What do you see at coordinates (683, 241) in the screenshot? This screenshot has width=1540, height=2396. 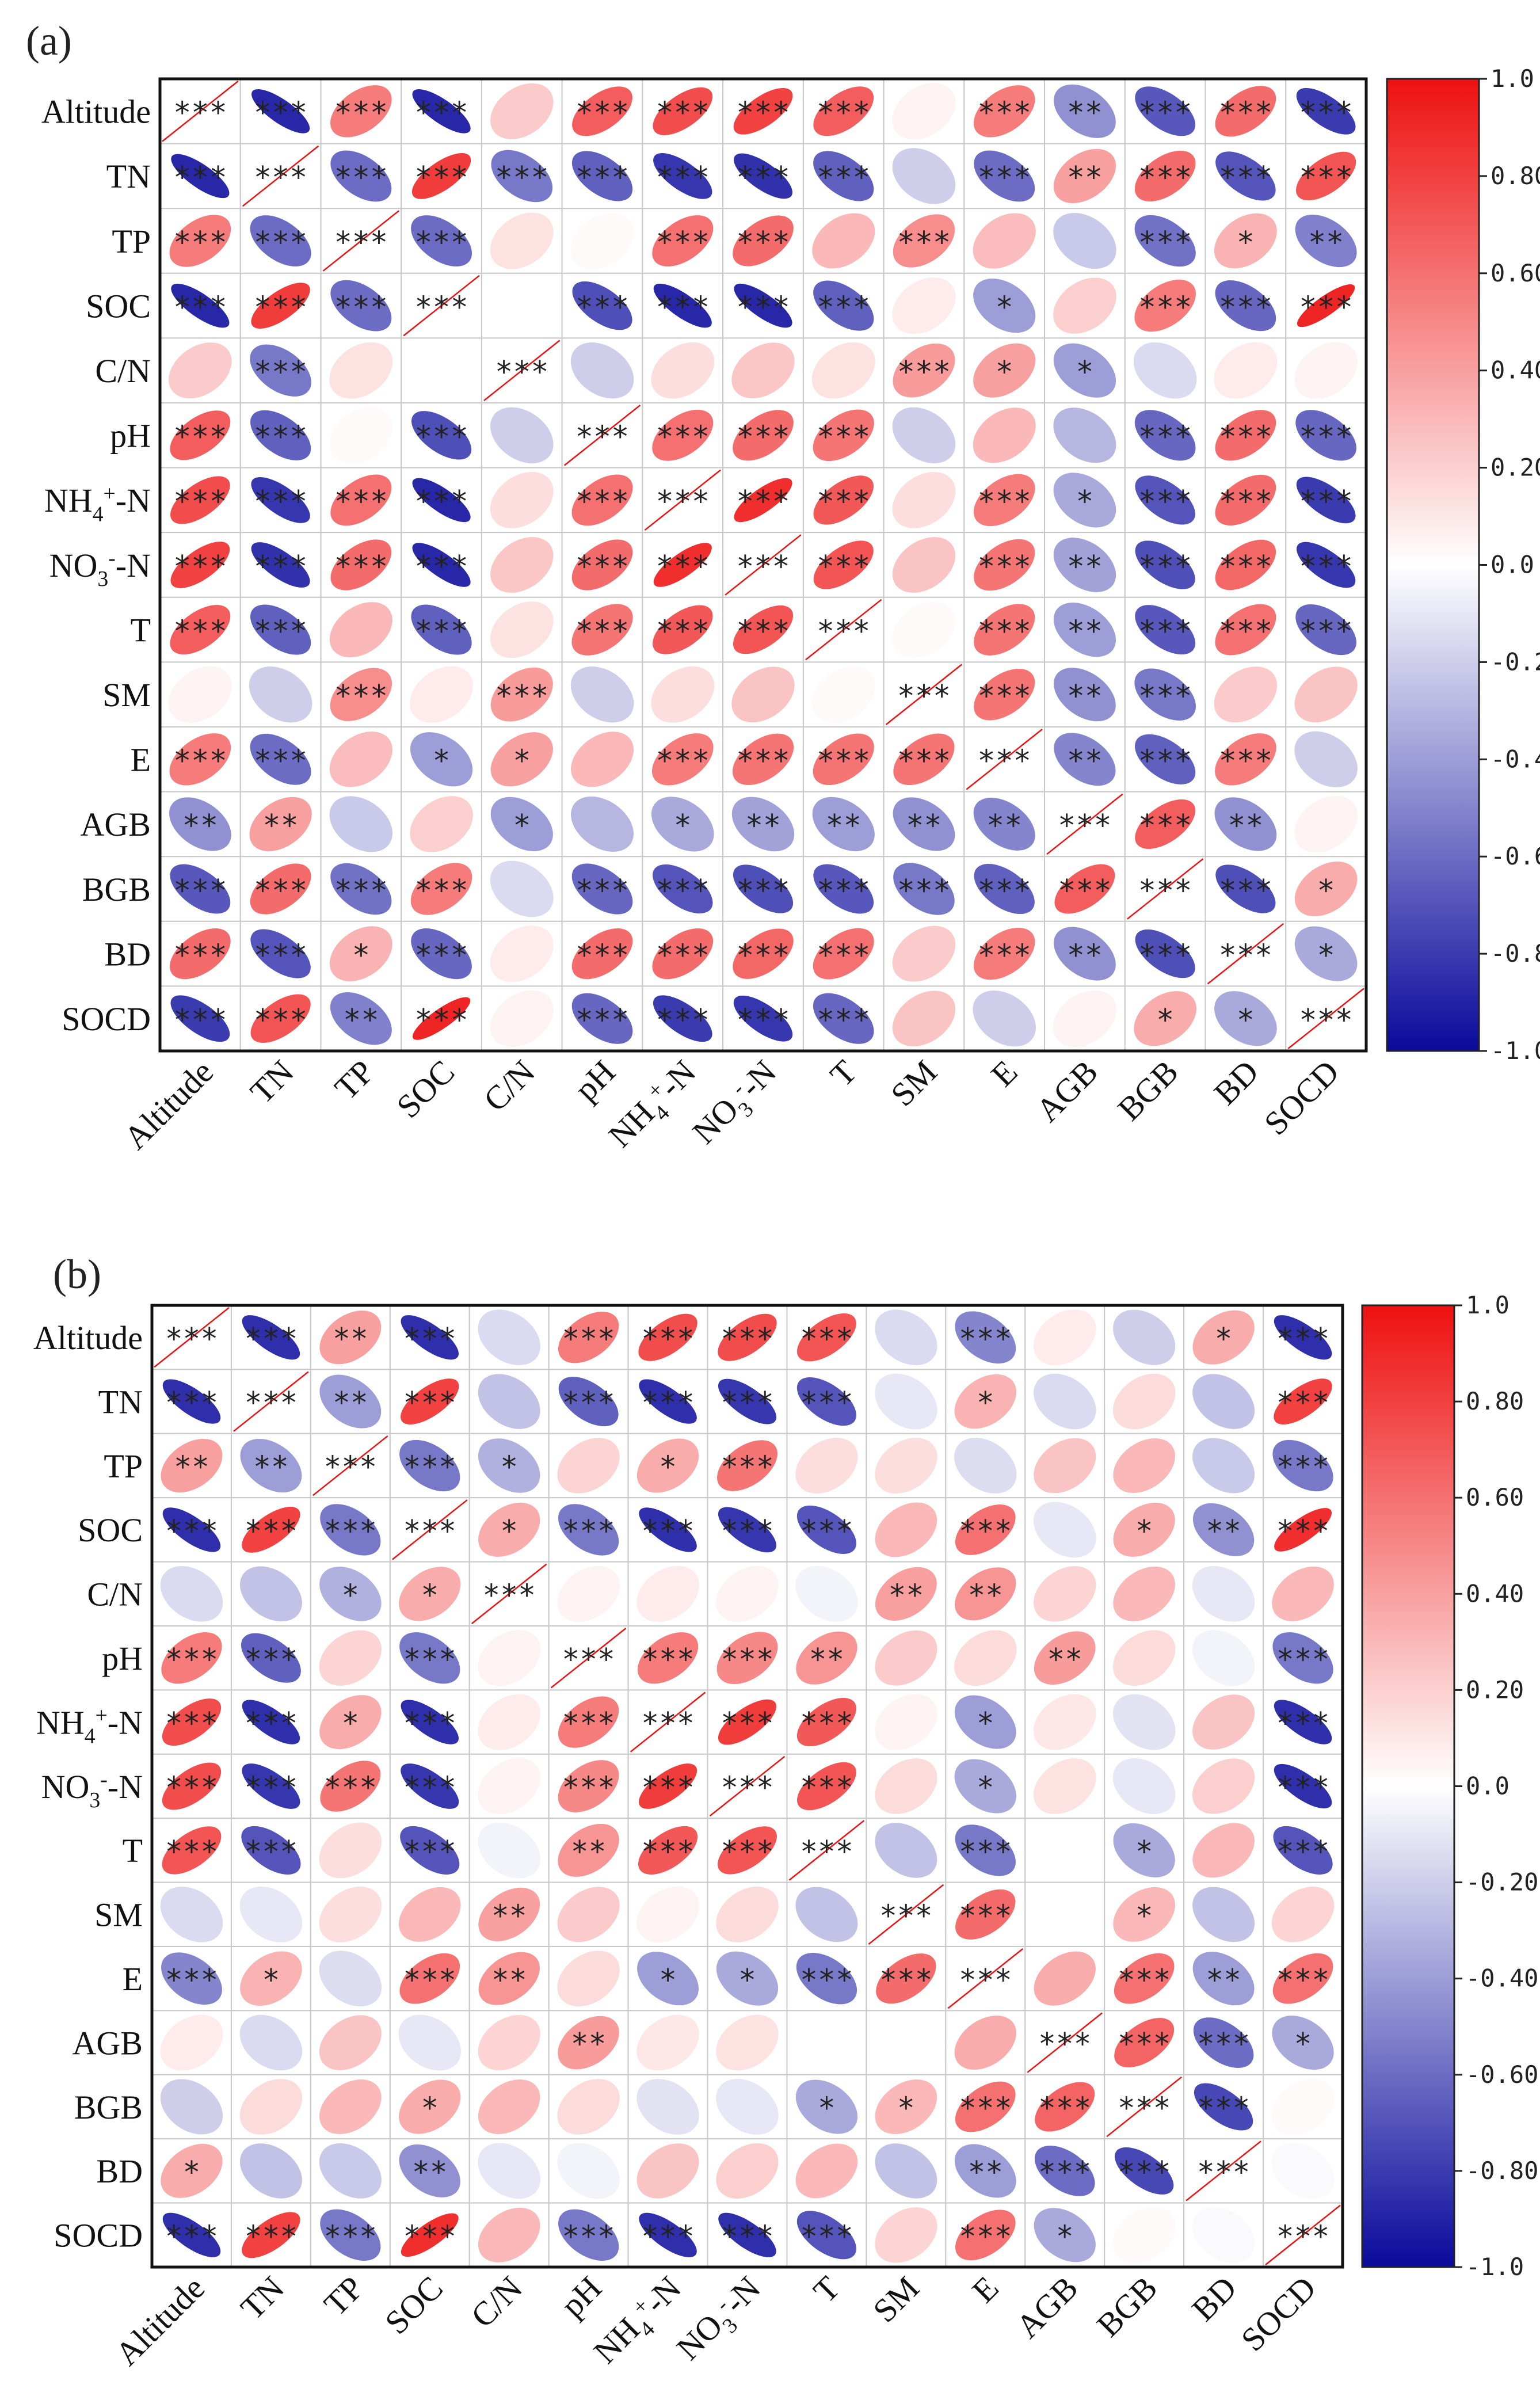 I see `cell-tp-nh4-n: ***` at bounding box center [683, 241].